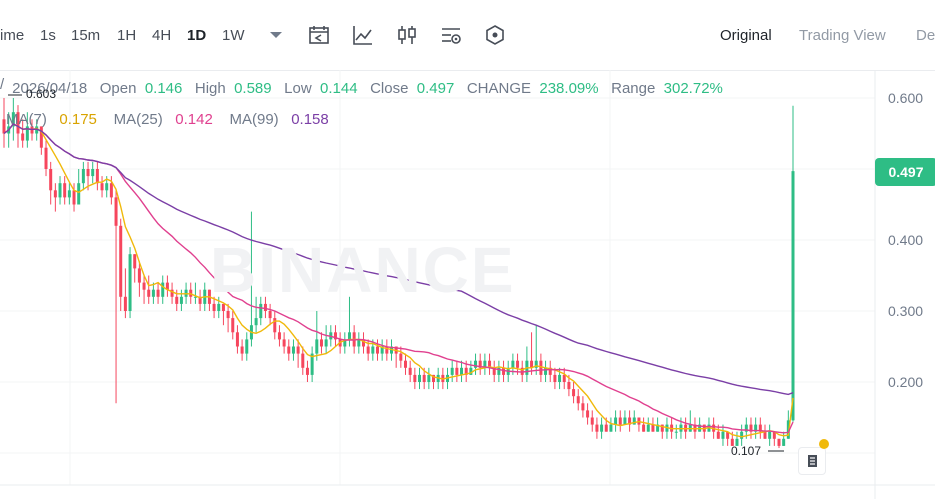 This screenshot has width=935, height=499. Describe the element at coordinates (254, 119) in the screenshot. I see `ma99-label: MA(99)` at that location.